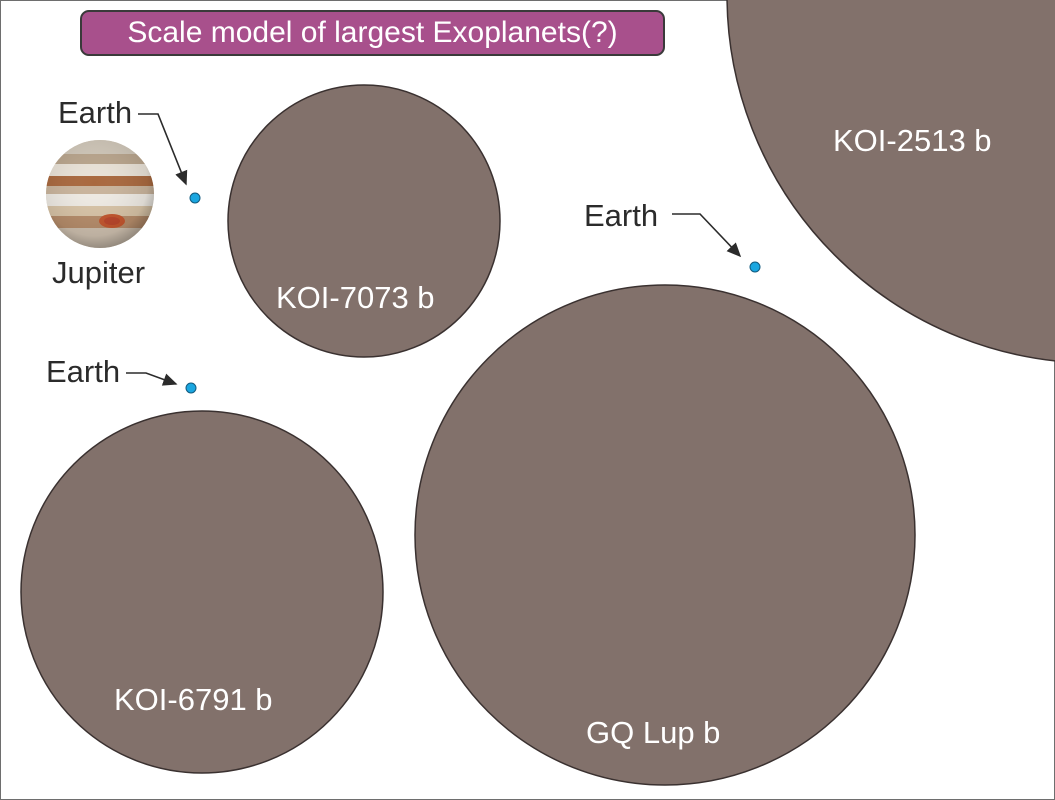  What do you see at coordinates (372, 33) in the screenshot?
I see `diagram-title: Scale model of largest Exoplanets(?)` at bounding box center [372, 33].